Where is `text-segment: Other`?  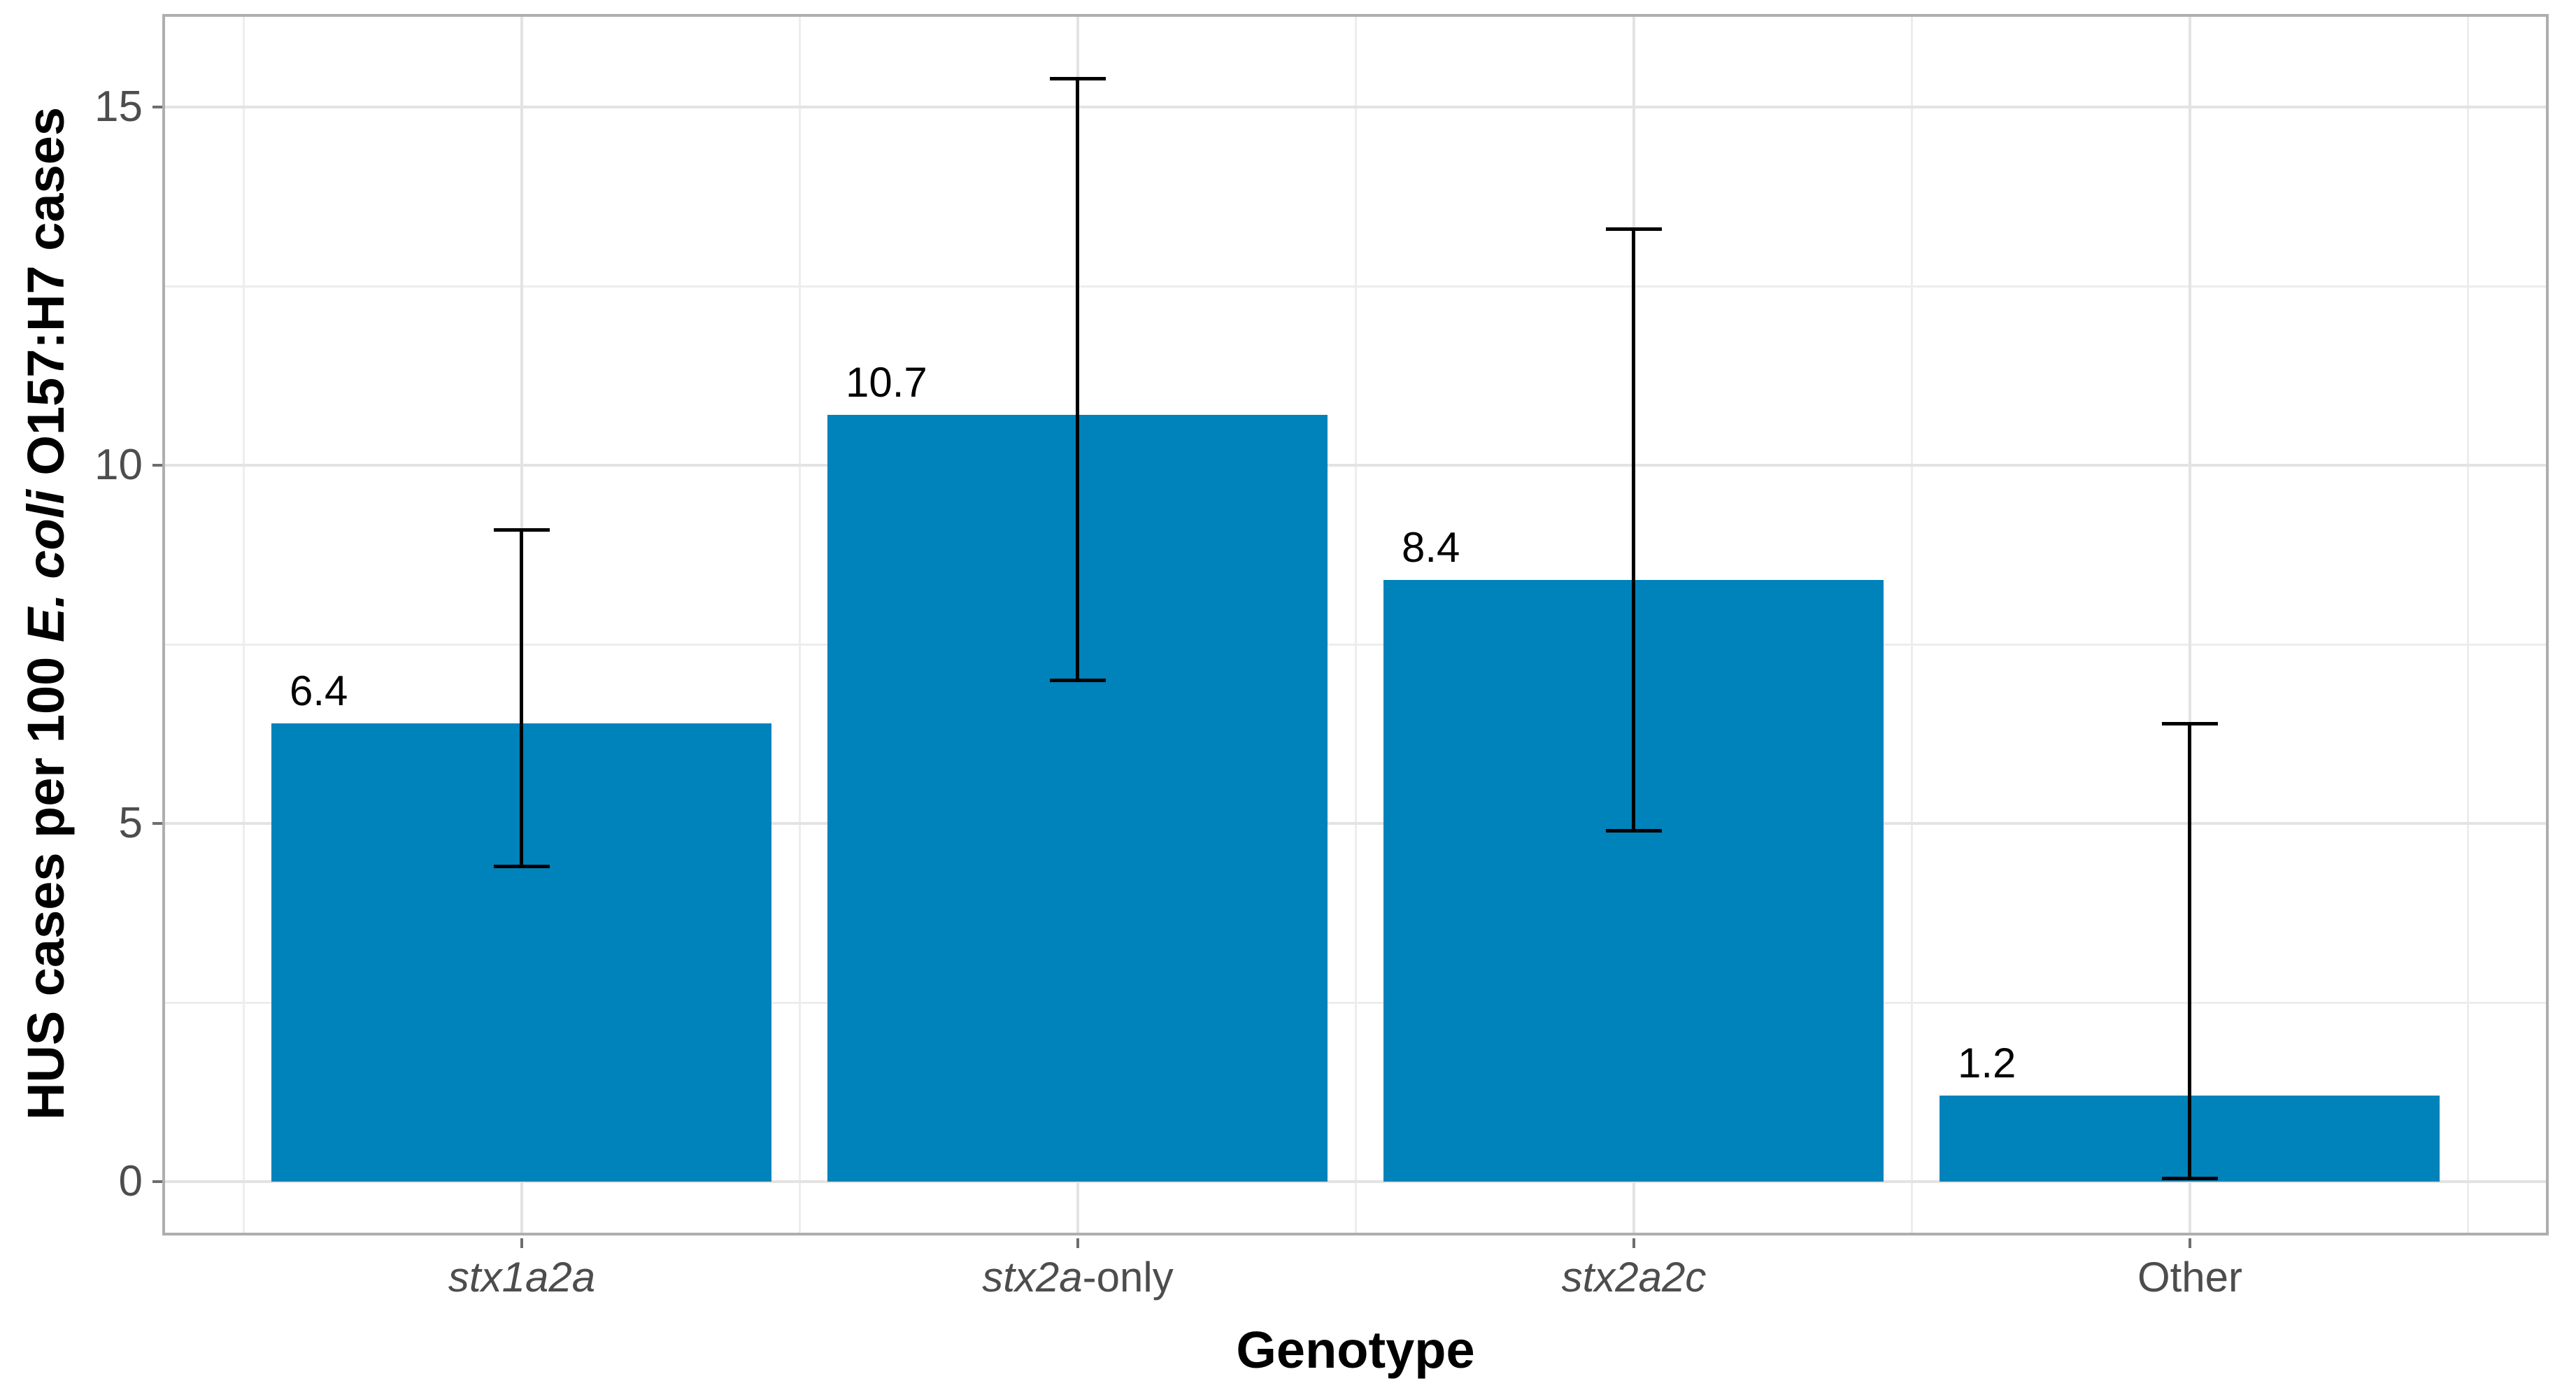 text-segment: Other is located at coordinates (2190, 1277).